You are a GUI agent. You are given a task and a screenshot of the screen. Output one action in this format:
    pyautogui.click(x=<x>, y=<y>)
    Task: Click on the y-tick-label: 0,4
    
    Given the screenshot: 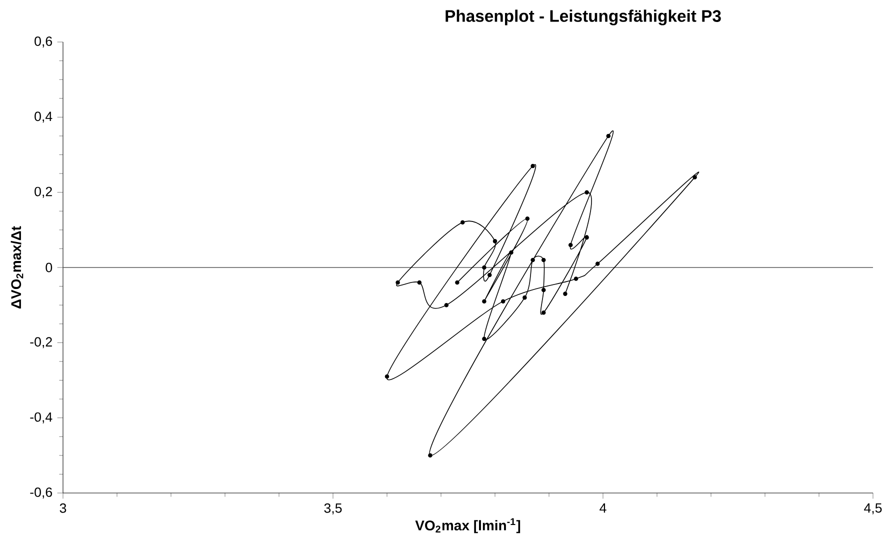 What is the action you would take?
    pyautogui.click(x=43, y=117)
    